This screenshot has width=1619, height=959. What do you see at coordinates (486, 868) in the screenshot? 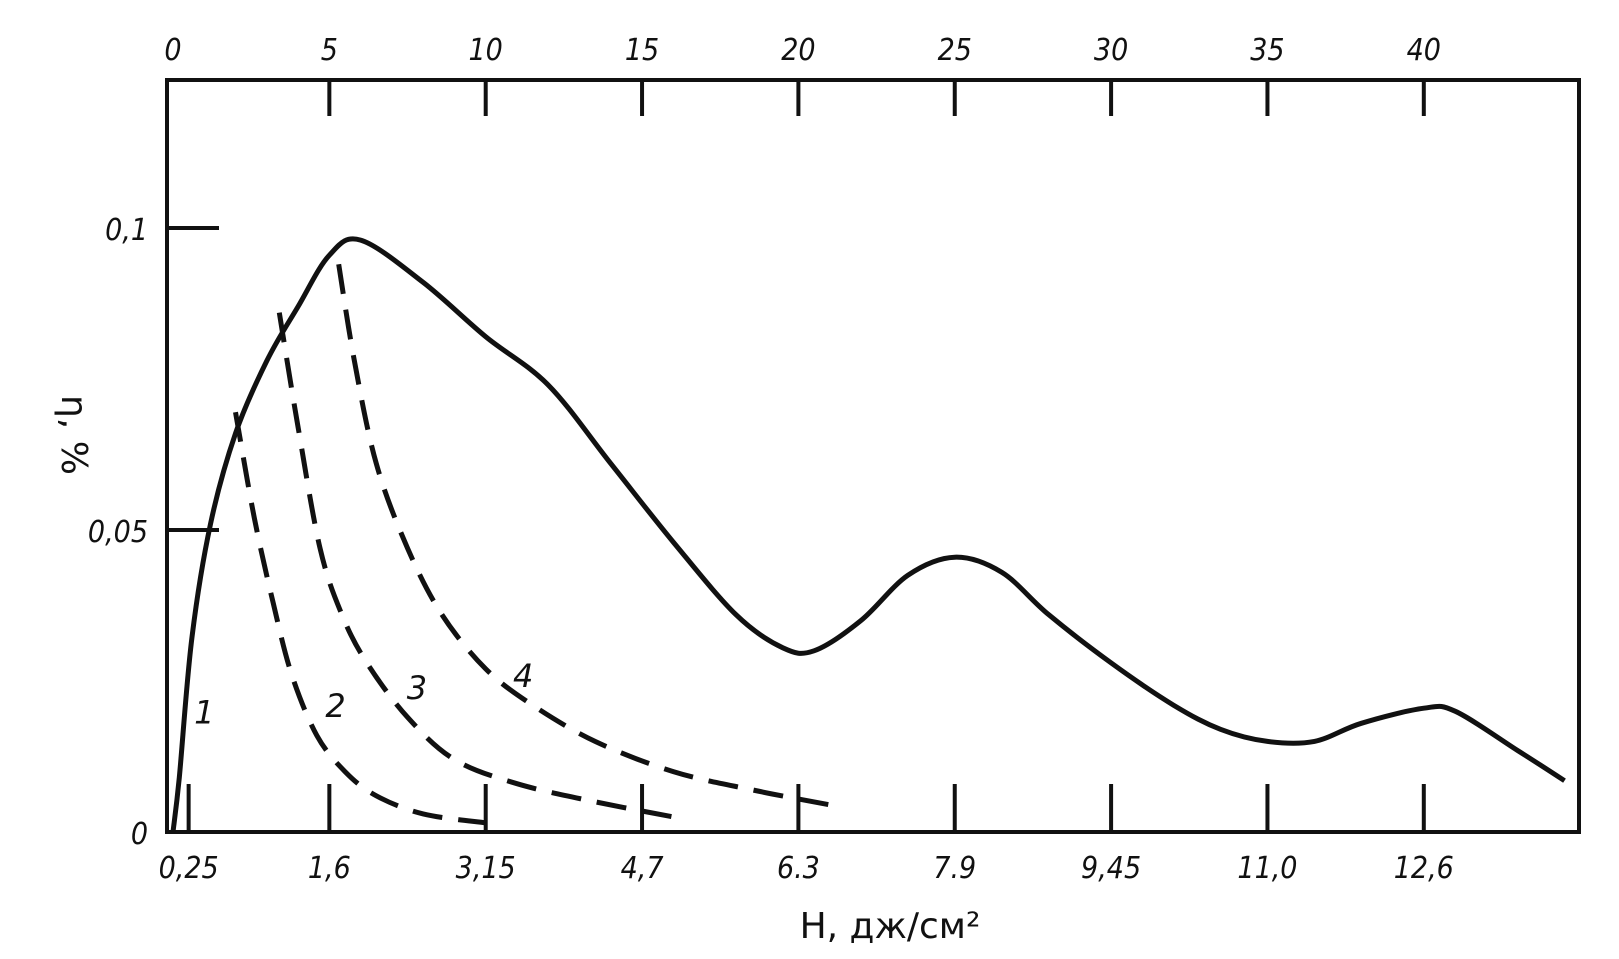
I see `bottom-tick-label: 3,15` at bounding box center [486, 868].